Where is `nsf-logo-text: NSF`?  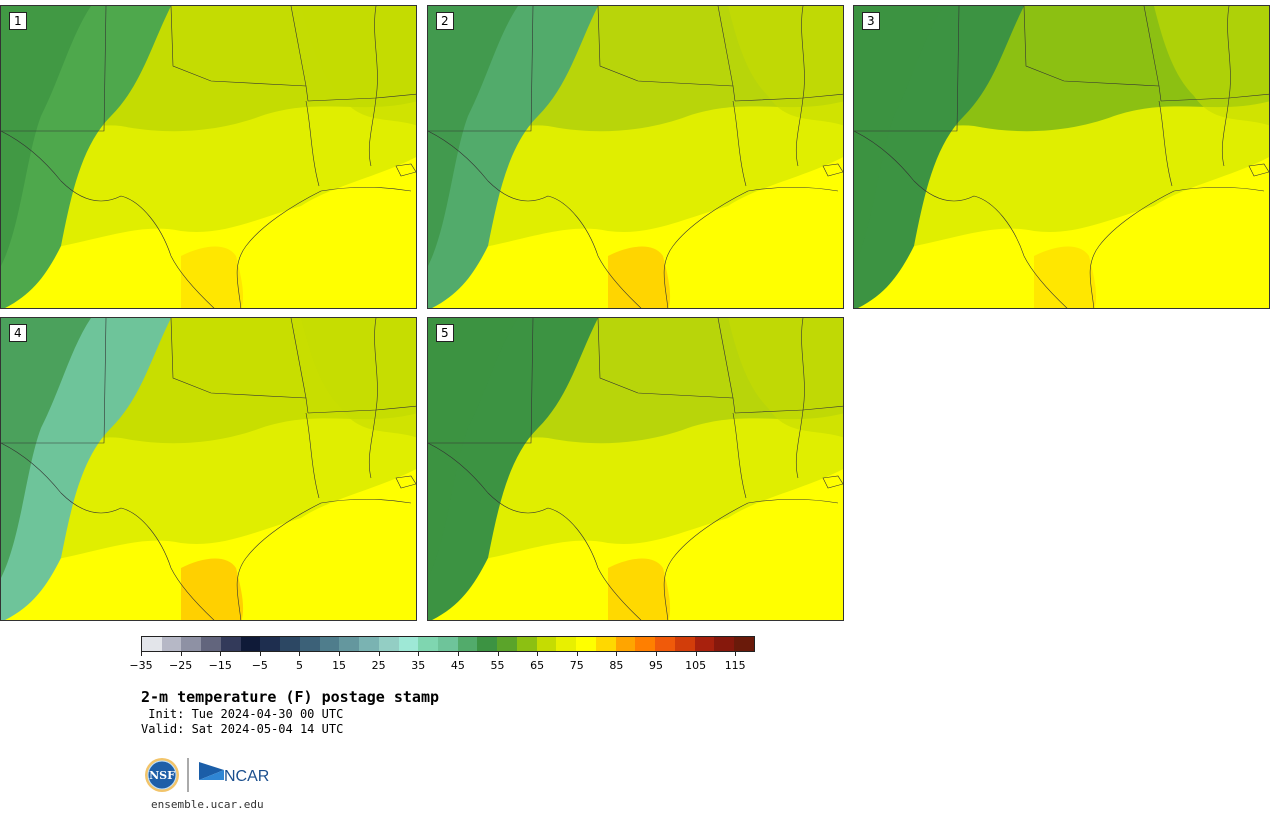
nsf-logo-text: NSF is located at coordinates (162, 775).